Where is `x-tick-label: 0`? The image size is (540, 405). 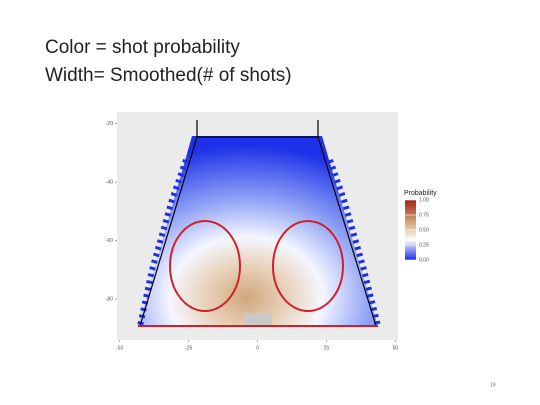
x-tick-label: 0 is located at coordinates (257, 348).